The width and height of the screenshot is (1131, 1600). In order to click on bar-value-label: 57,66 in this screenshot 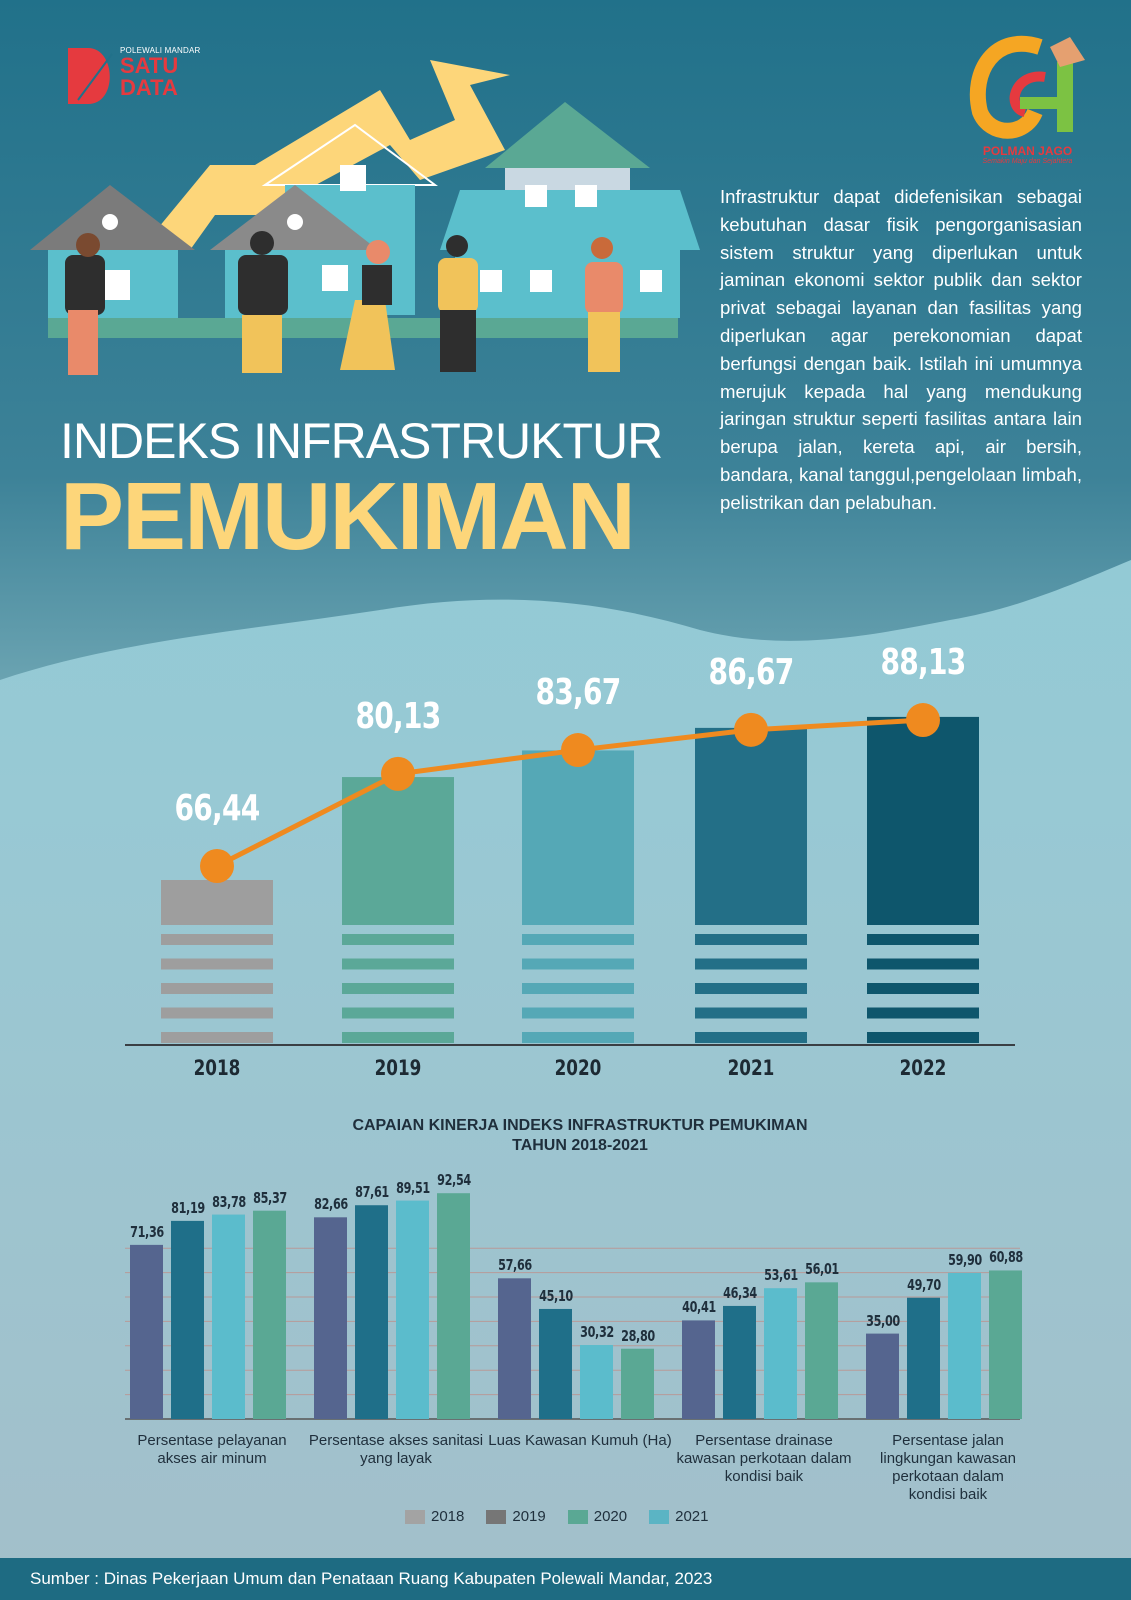, I will do `click(514, 1265)`.